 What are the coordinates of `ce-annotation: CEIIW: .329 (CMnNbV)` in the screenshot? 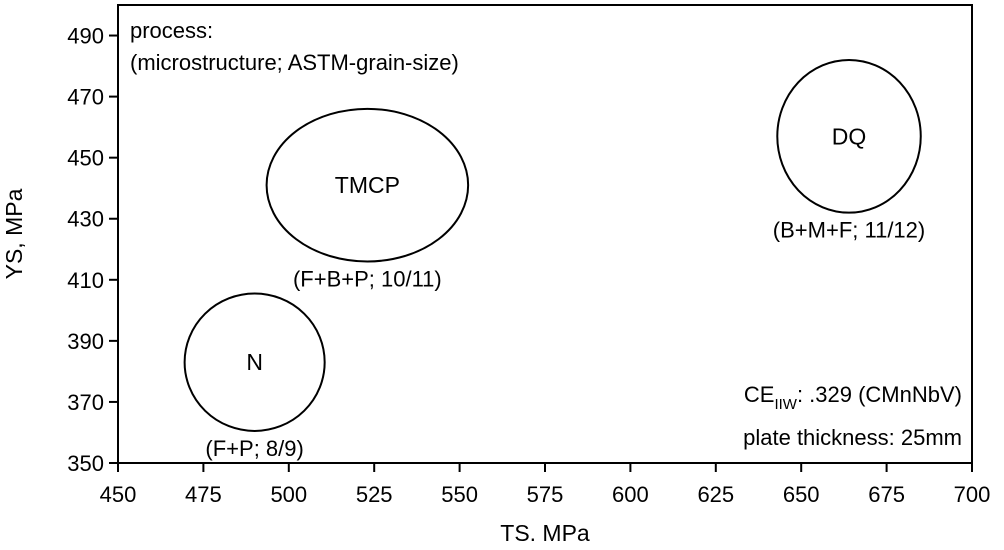 It's located at (853, 397).